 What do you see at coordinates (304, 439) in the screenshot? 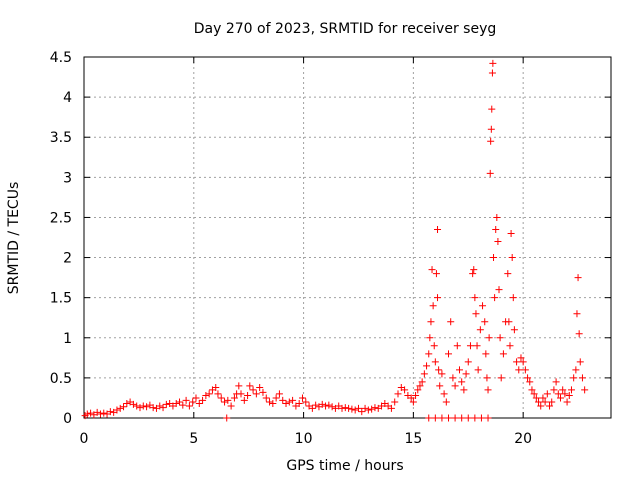
I see `x-tick-label: 10` at bounding box center [304, 439].